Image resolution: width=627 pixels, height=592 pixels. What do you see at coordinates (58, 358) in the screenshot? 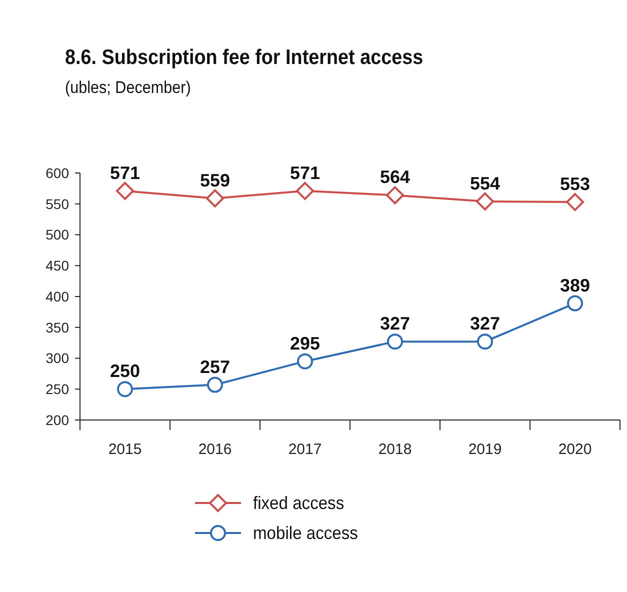
I see `y-tick-label: 300` at bounding box center [58, 358].